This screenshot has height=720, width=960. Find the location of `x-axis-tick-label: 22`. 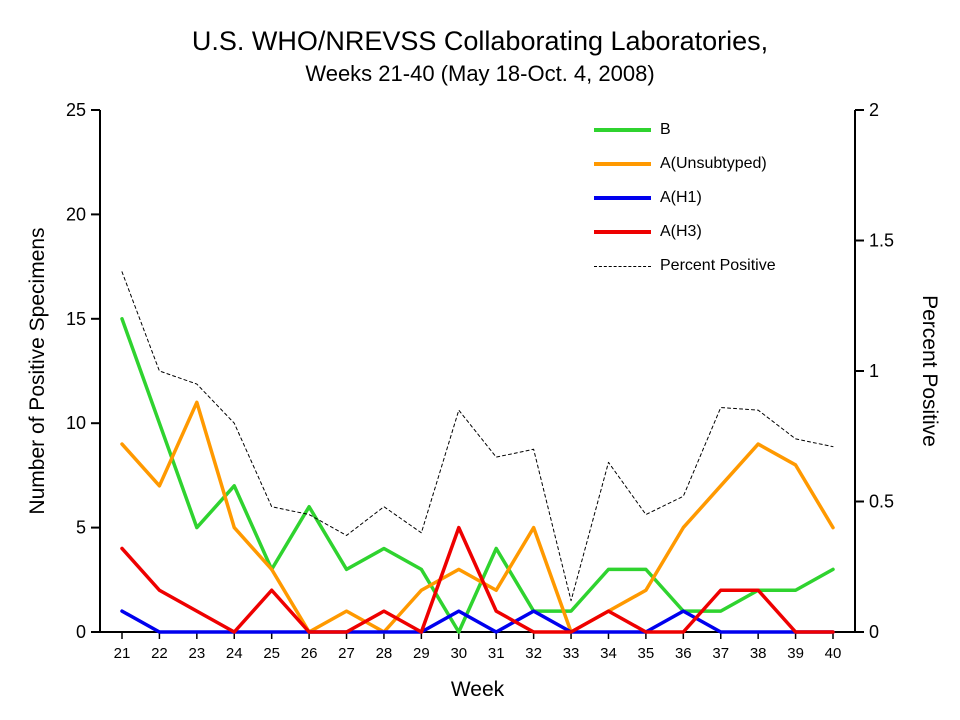

x-axis-tick-label: 22 is located at coordinates (159, 653).